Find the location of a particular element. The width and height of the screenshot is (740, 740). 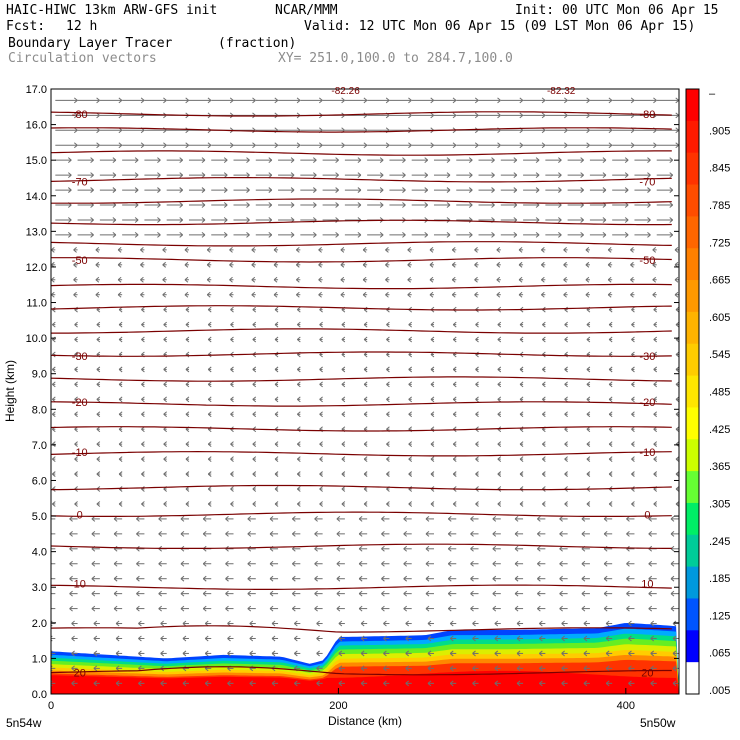

isotherm-label: -10 is located at coordinates (647, 453).